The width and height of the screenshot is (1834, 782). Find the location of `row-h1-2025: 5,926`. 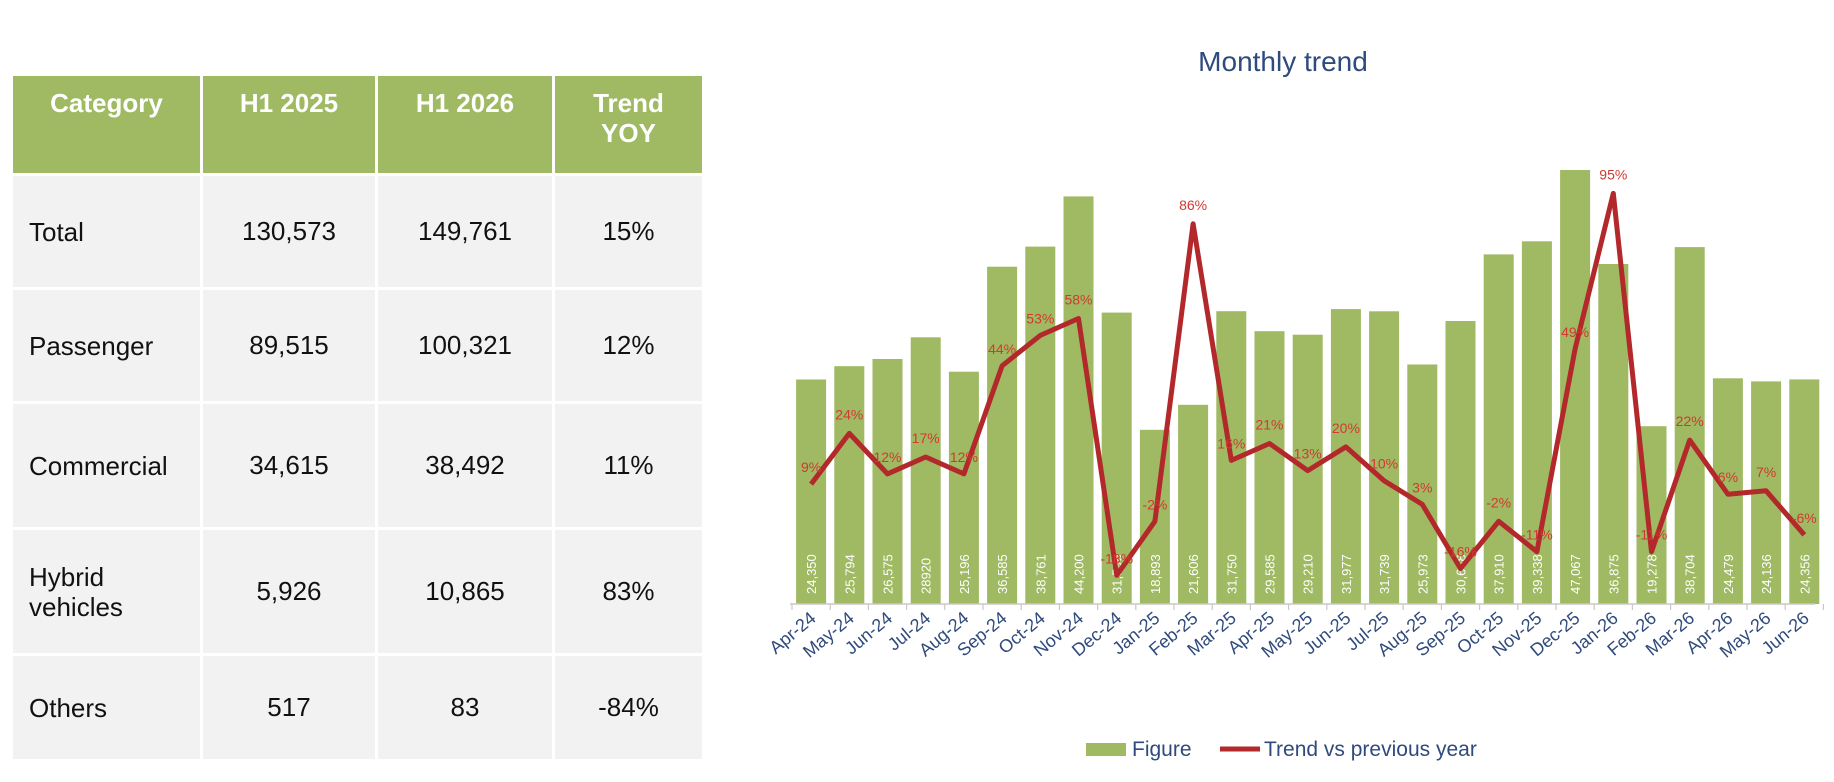

row-h1-2025: 5,926 is located at coordinates (289, 591).